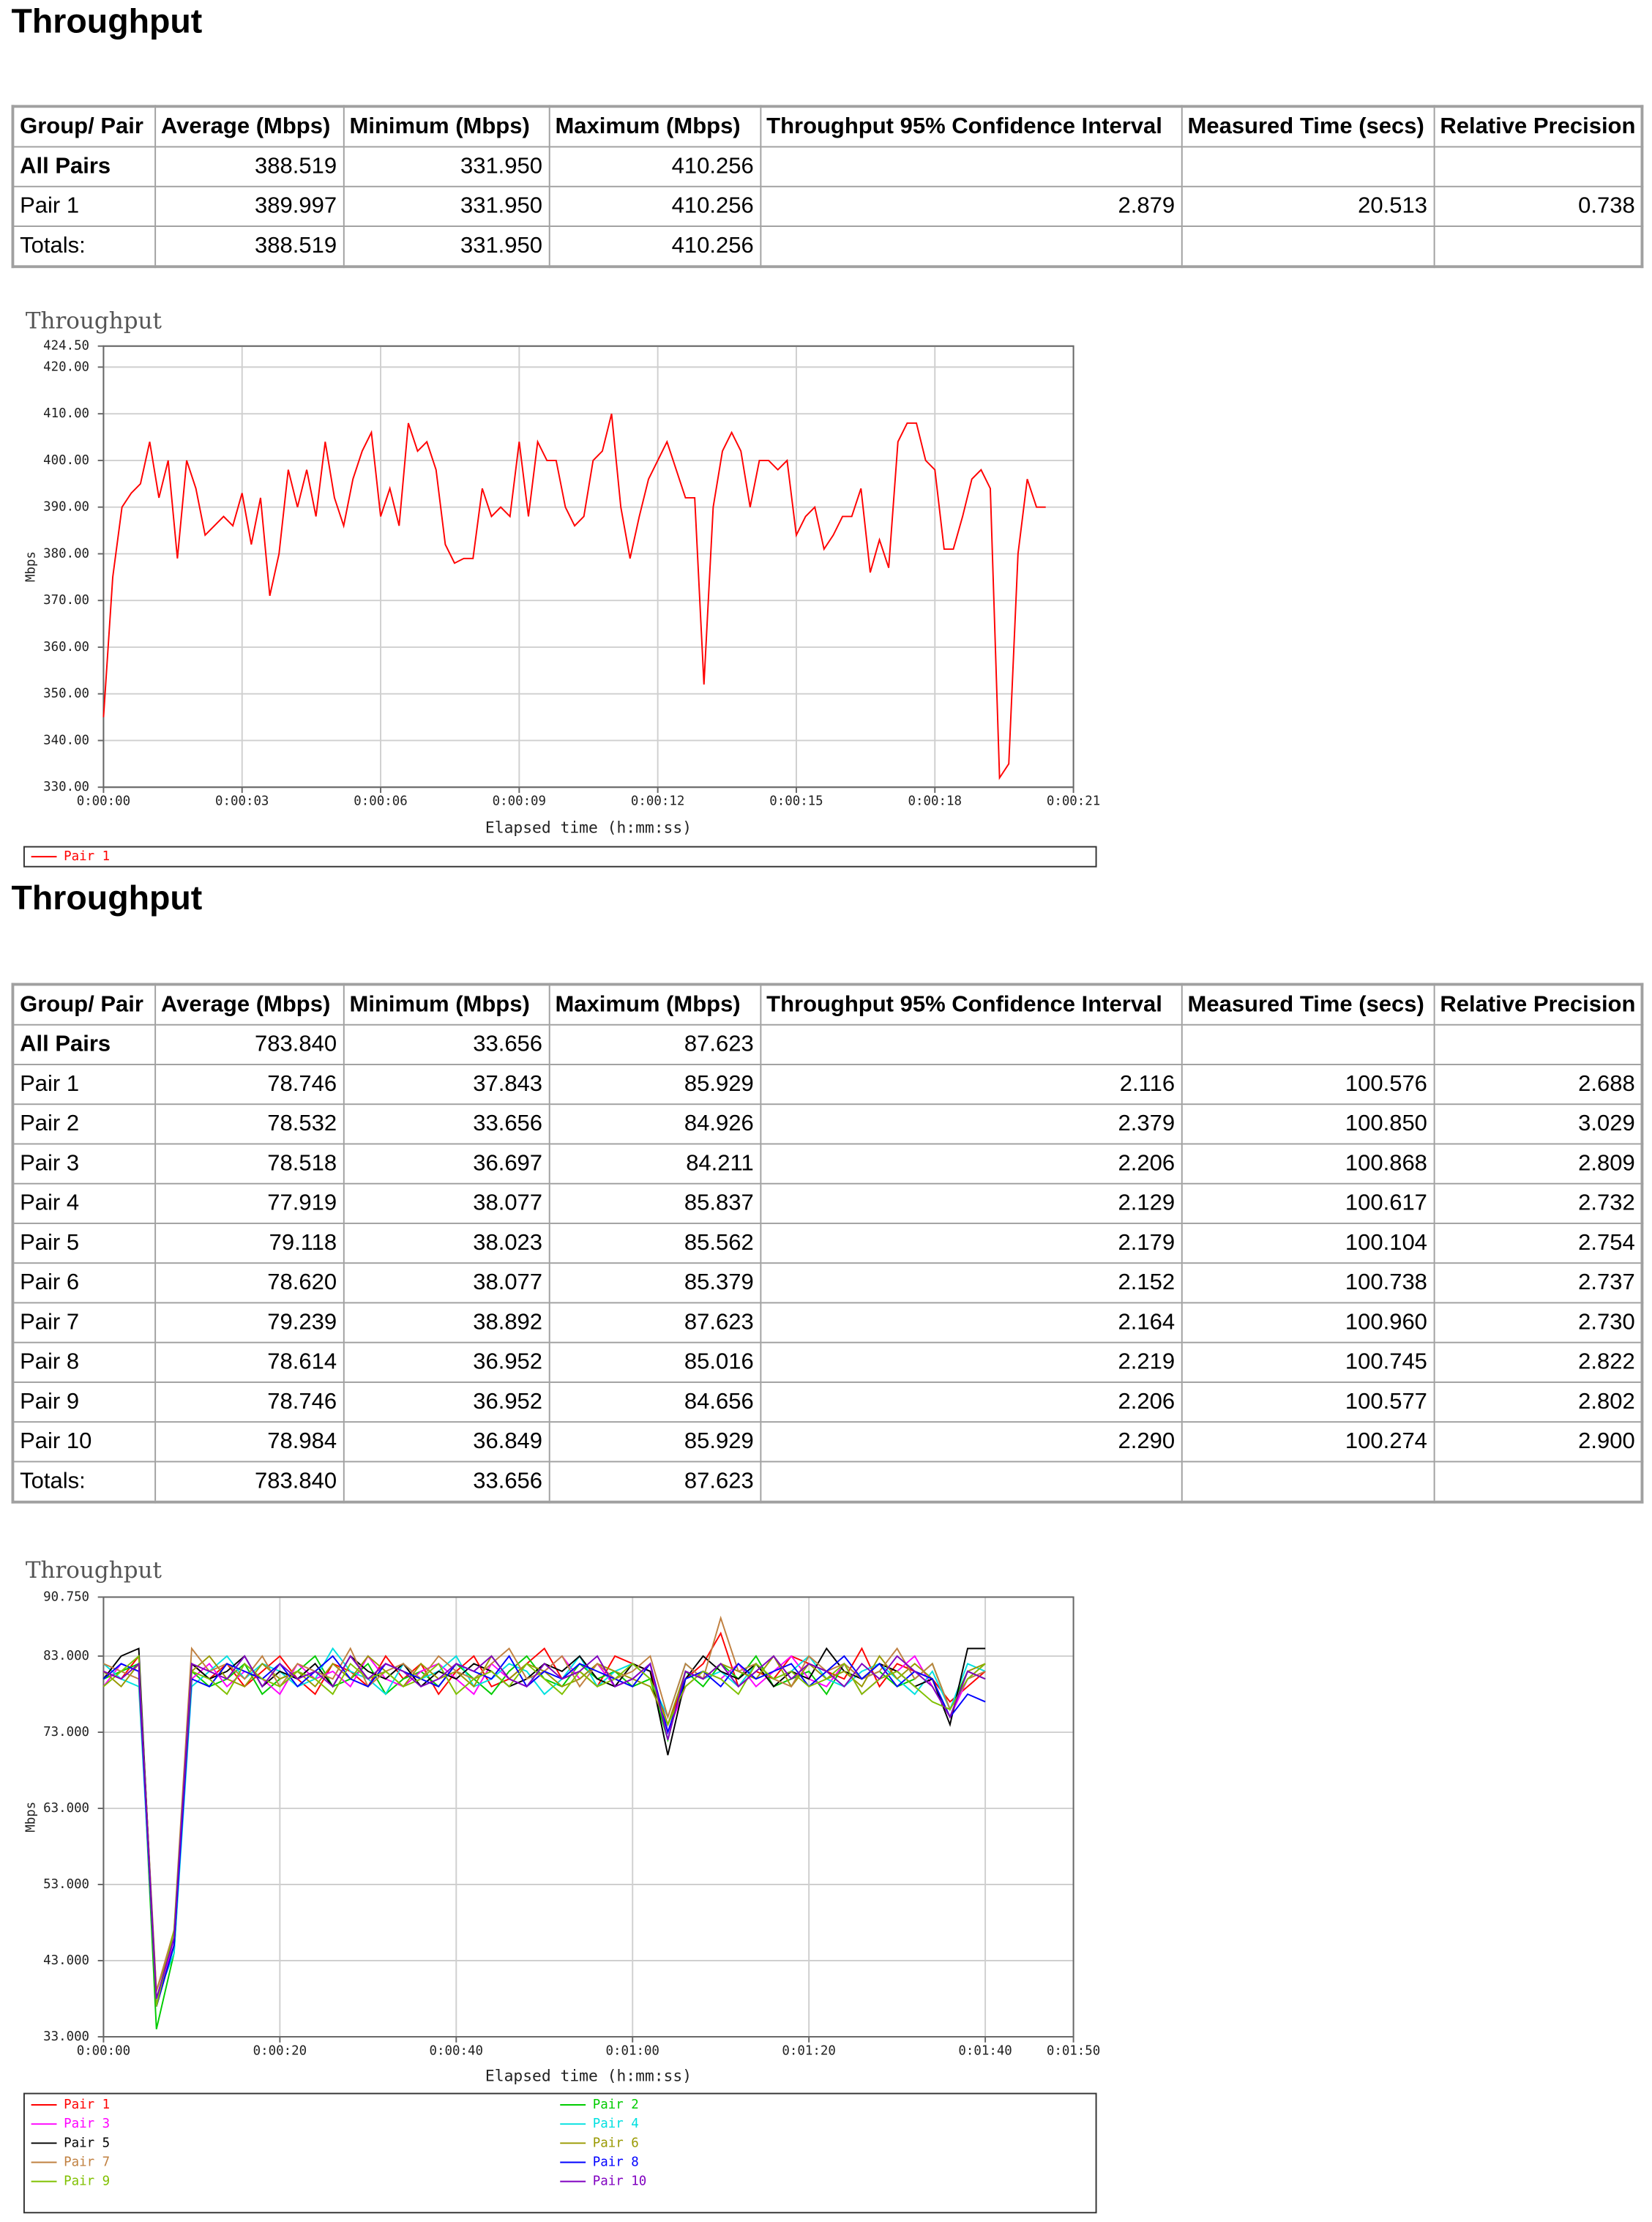 The width and height of the screenshot is (1652, 2222). What do you see at coordinates (588, 2076) in the screenshot?
I see `x-axis-label: Elapsed time (h:mm:ss)` at bounding box center [588, 2076].